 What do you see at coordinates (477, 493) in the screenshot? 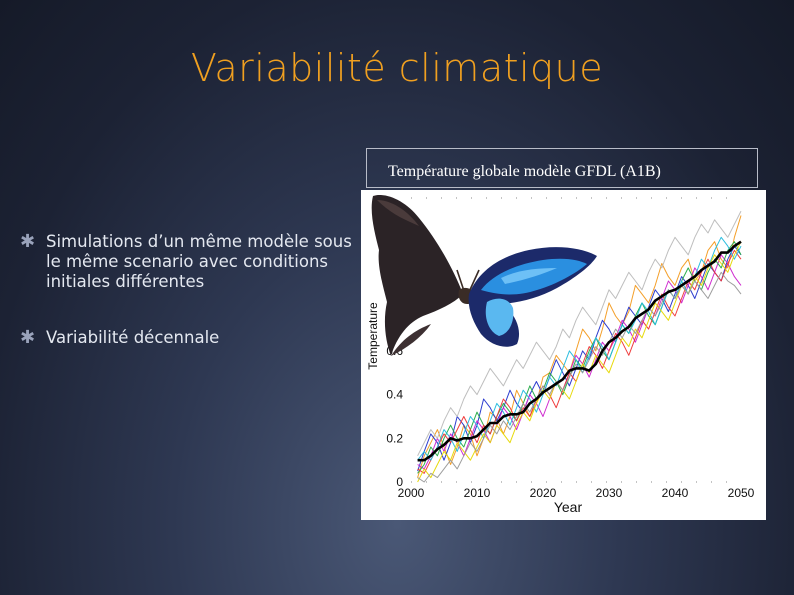
I see `x-tick-label: 2010` at bounding box center [477, 493].